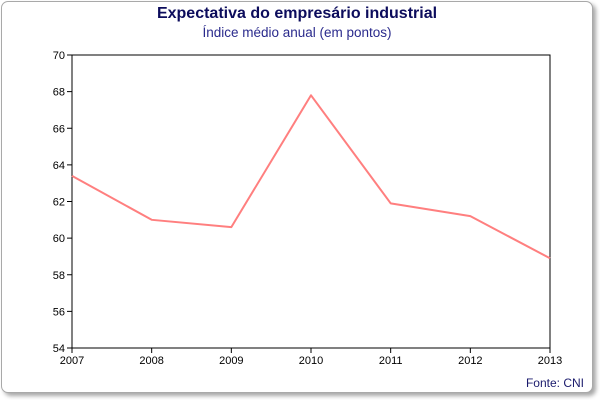  Describe the element at coordinates (59, 166) in the screenshot. I see `y-tick-label: 64` at that location.